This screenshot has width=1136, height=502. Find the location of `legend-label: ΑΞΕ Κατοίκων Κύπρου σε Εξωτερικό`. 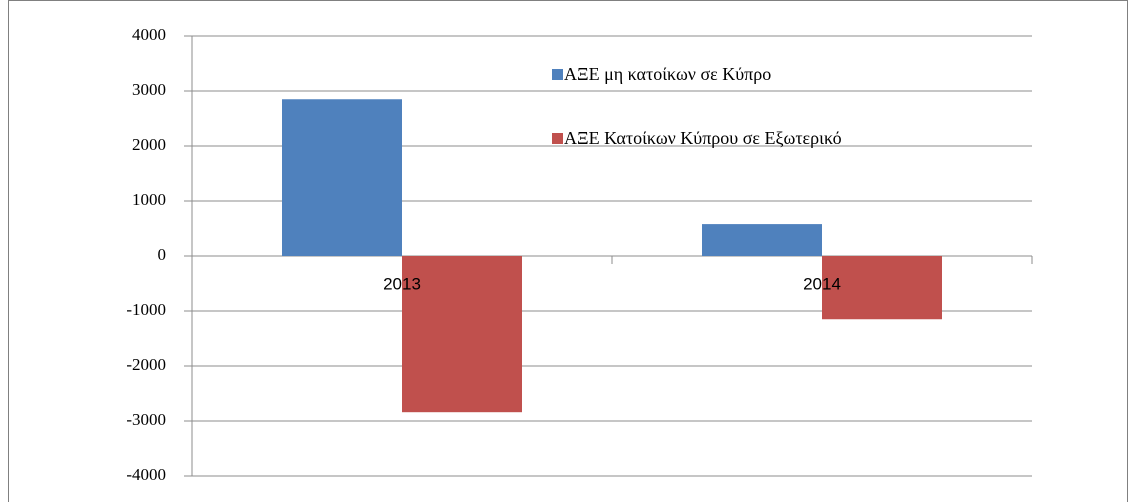

legend-label: ΑΞΕ Κατοίκων Κύπρου σε Εξωτερικό is located at coordinates (703, 138).